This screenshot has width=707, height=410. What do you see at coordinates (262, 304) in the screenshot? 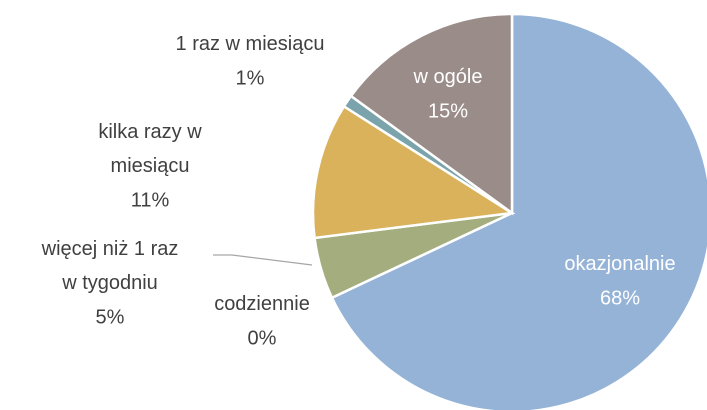
I see `category-label: codziennie` at bounding box center [262, 304].